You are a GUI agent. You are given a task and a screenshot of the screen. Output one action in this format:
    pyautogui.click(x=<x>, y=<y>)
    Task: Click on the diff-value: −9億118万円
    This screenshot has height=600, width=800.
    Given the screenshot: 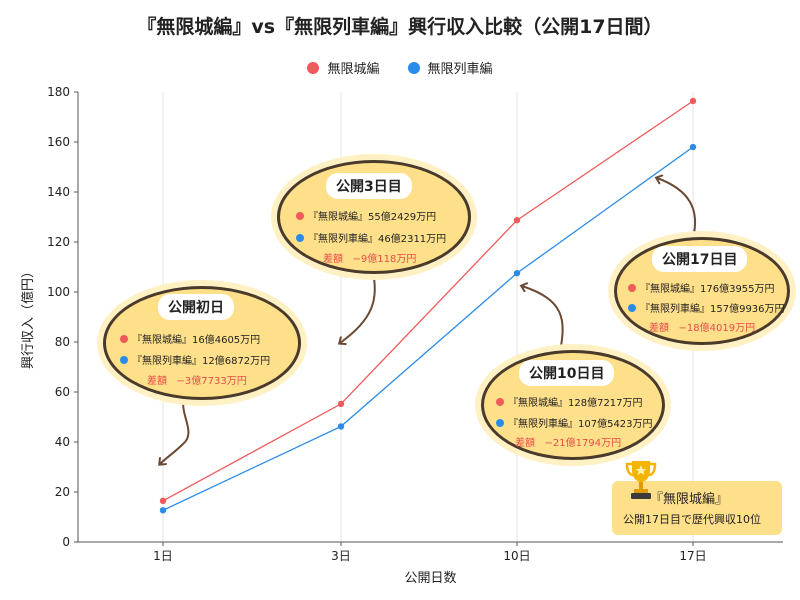 What is the action you would take?
    pyautogui.click(x=384, y=259)
    